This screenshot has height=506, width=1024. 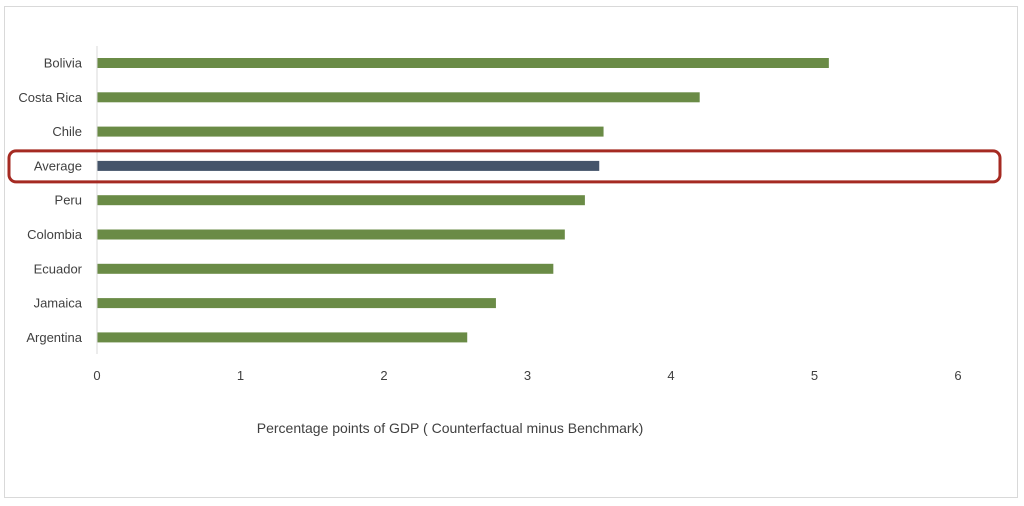 What do you see at coordinates (348, 165) in the screenshot?
I see `bar-average` at bounding box center [348, 165].